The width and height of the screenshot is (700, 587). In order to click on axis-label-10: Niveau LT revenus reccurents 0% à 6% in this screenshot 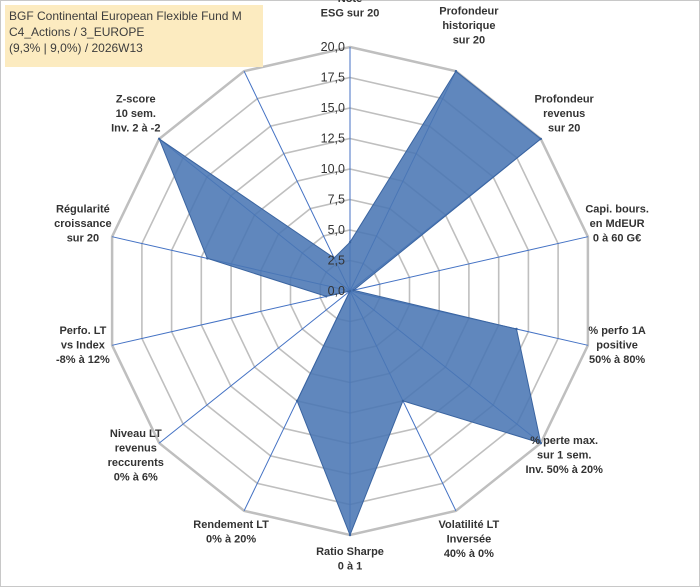, I will do `click(136, 456)`.